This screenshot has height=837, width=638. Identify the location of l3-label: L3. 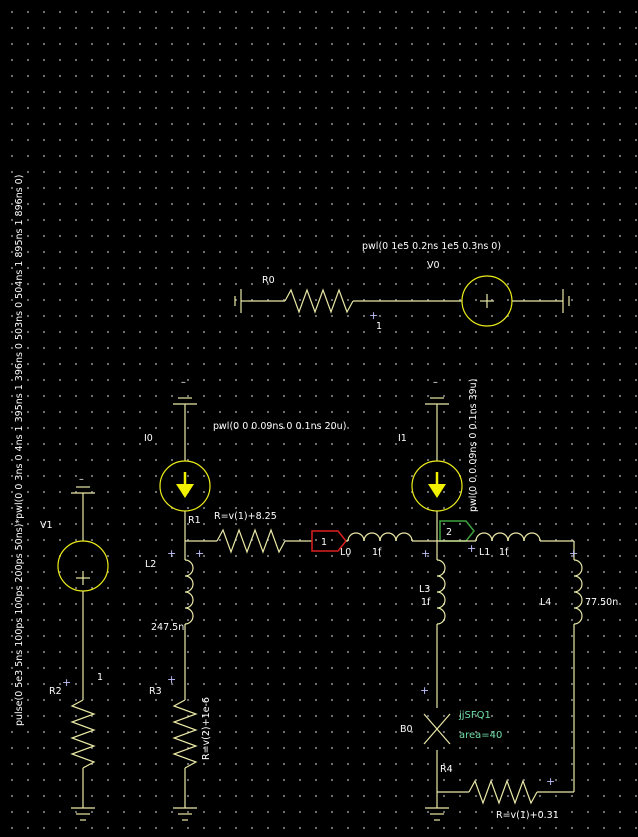
(424, 589).